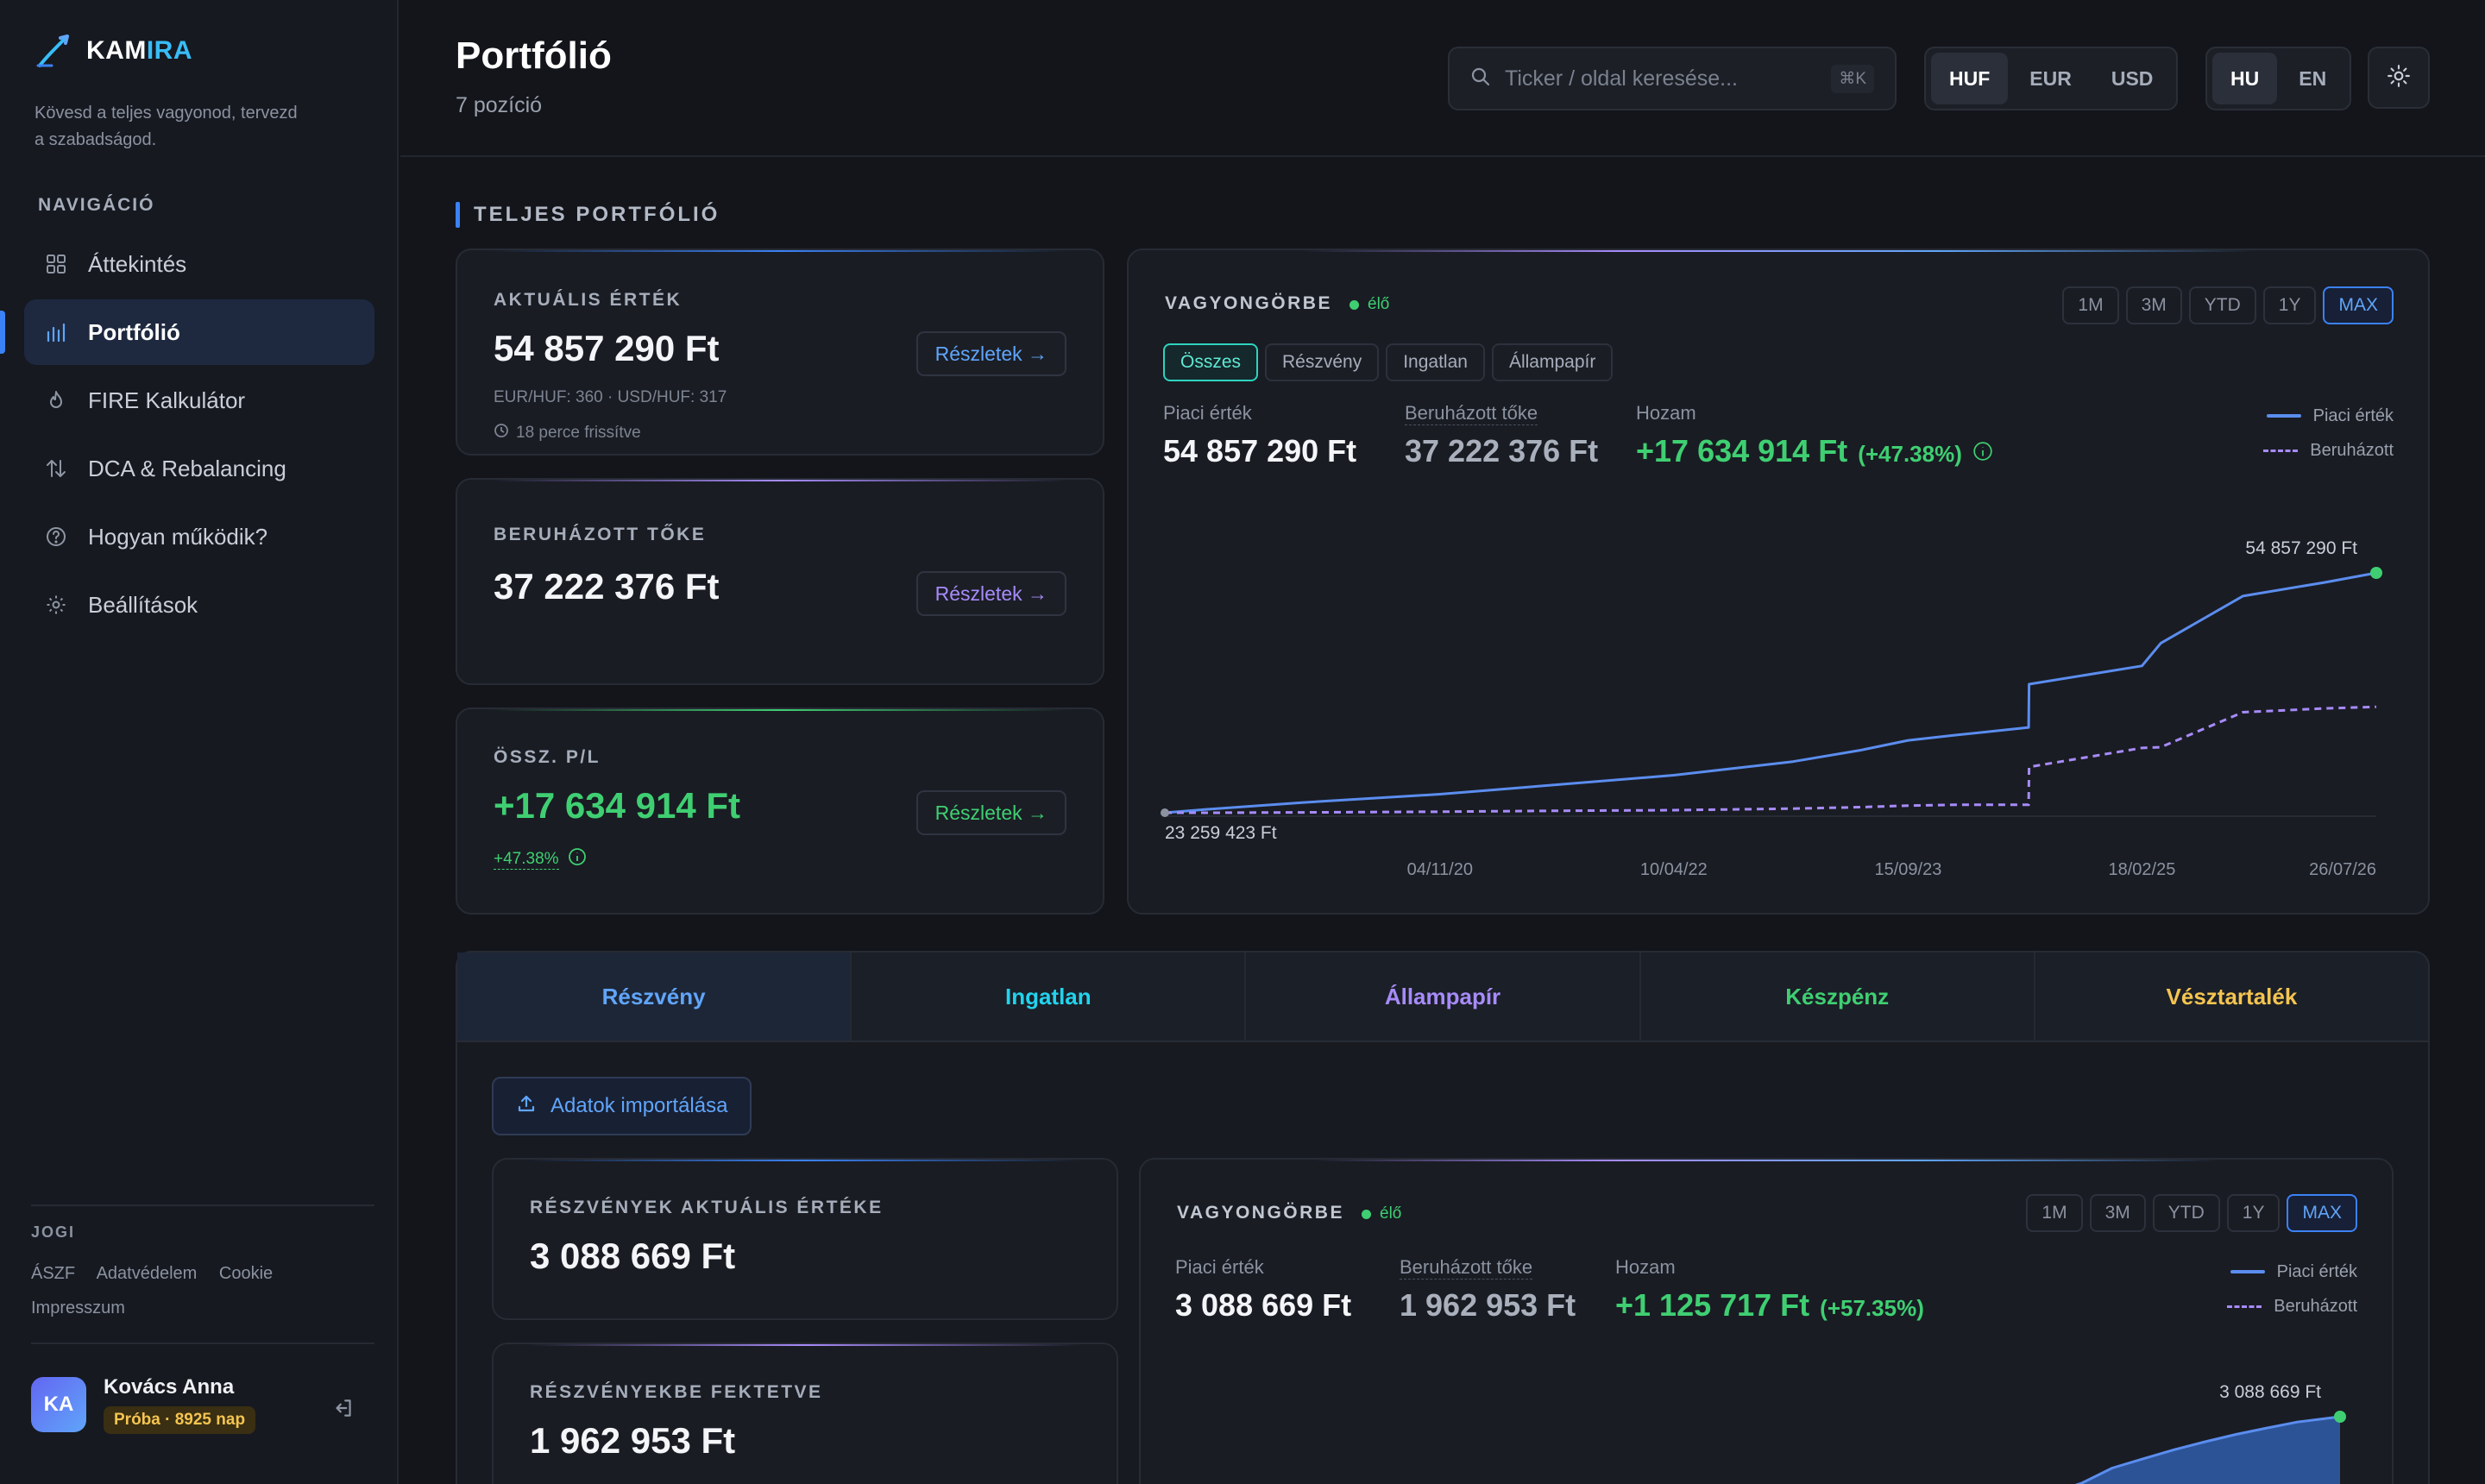 The width and height of the screenshot is (2485, 1484). I want to click on filter-all: Összes, so click(1211, 362).